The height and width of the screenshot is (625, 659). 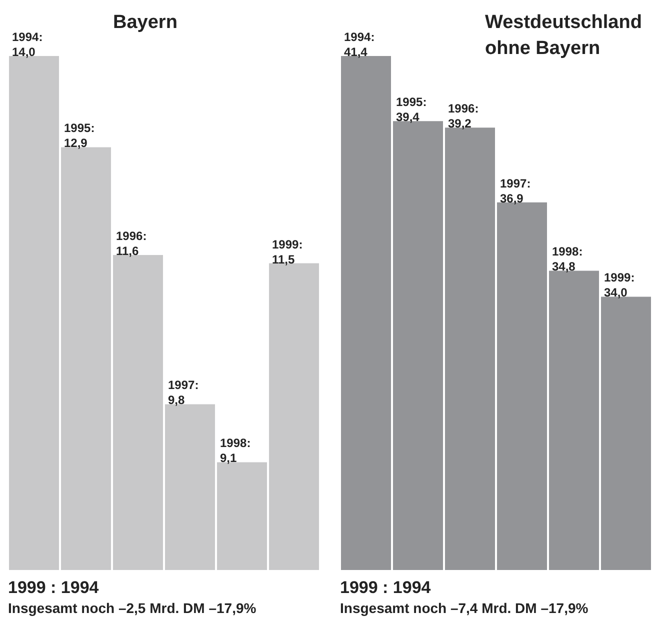 I want to click on data-label: 1997: 9,8, so click(x=183, y=393).